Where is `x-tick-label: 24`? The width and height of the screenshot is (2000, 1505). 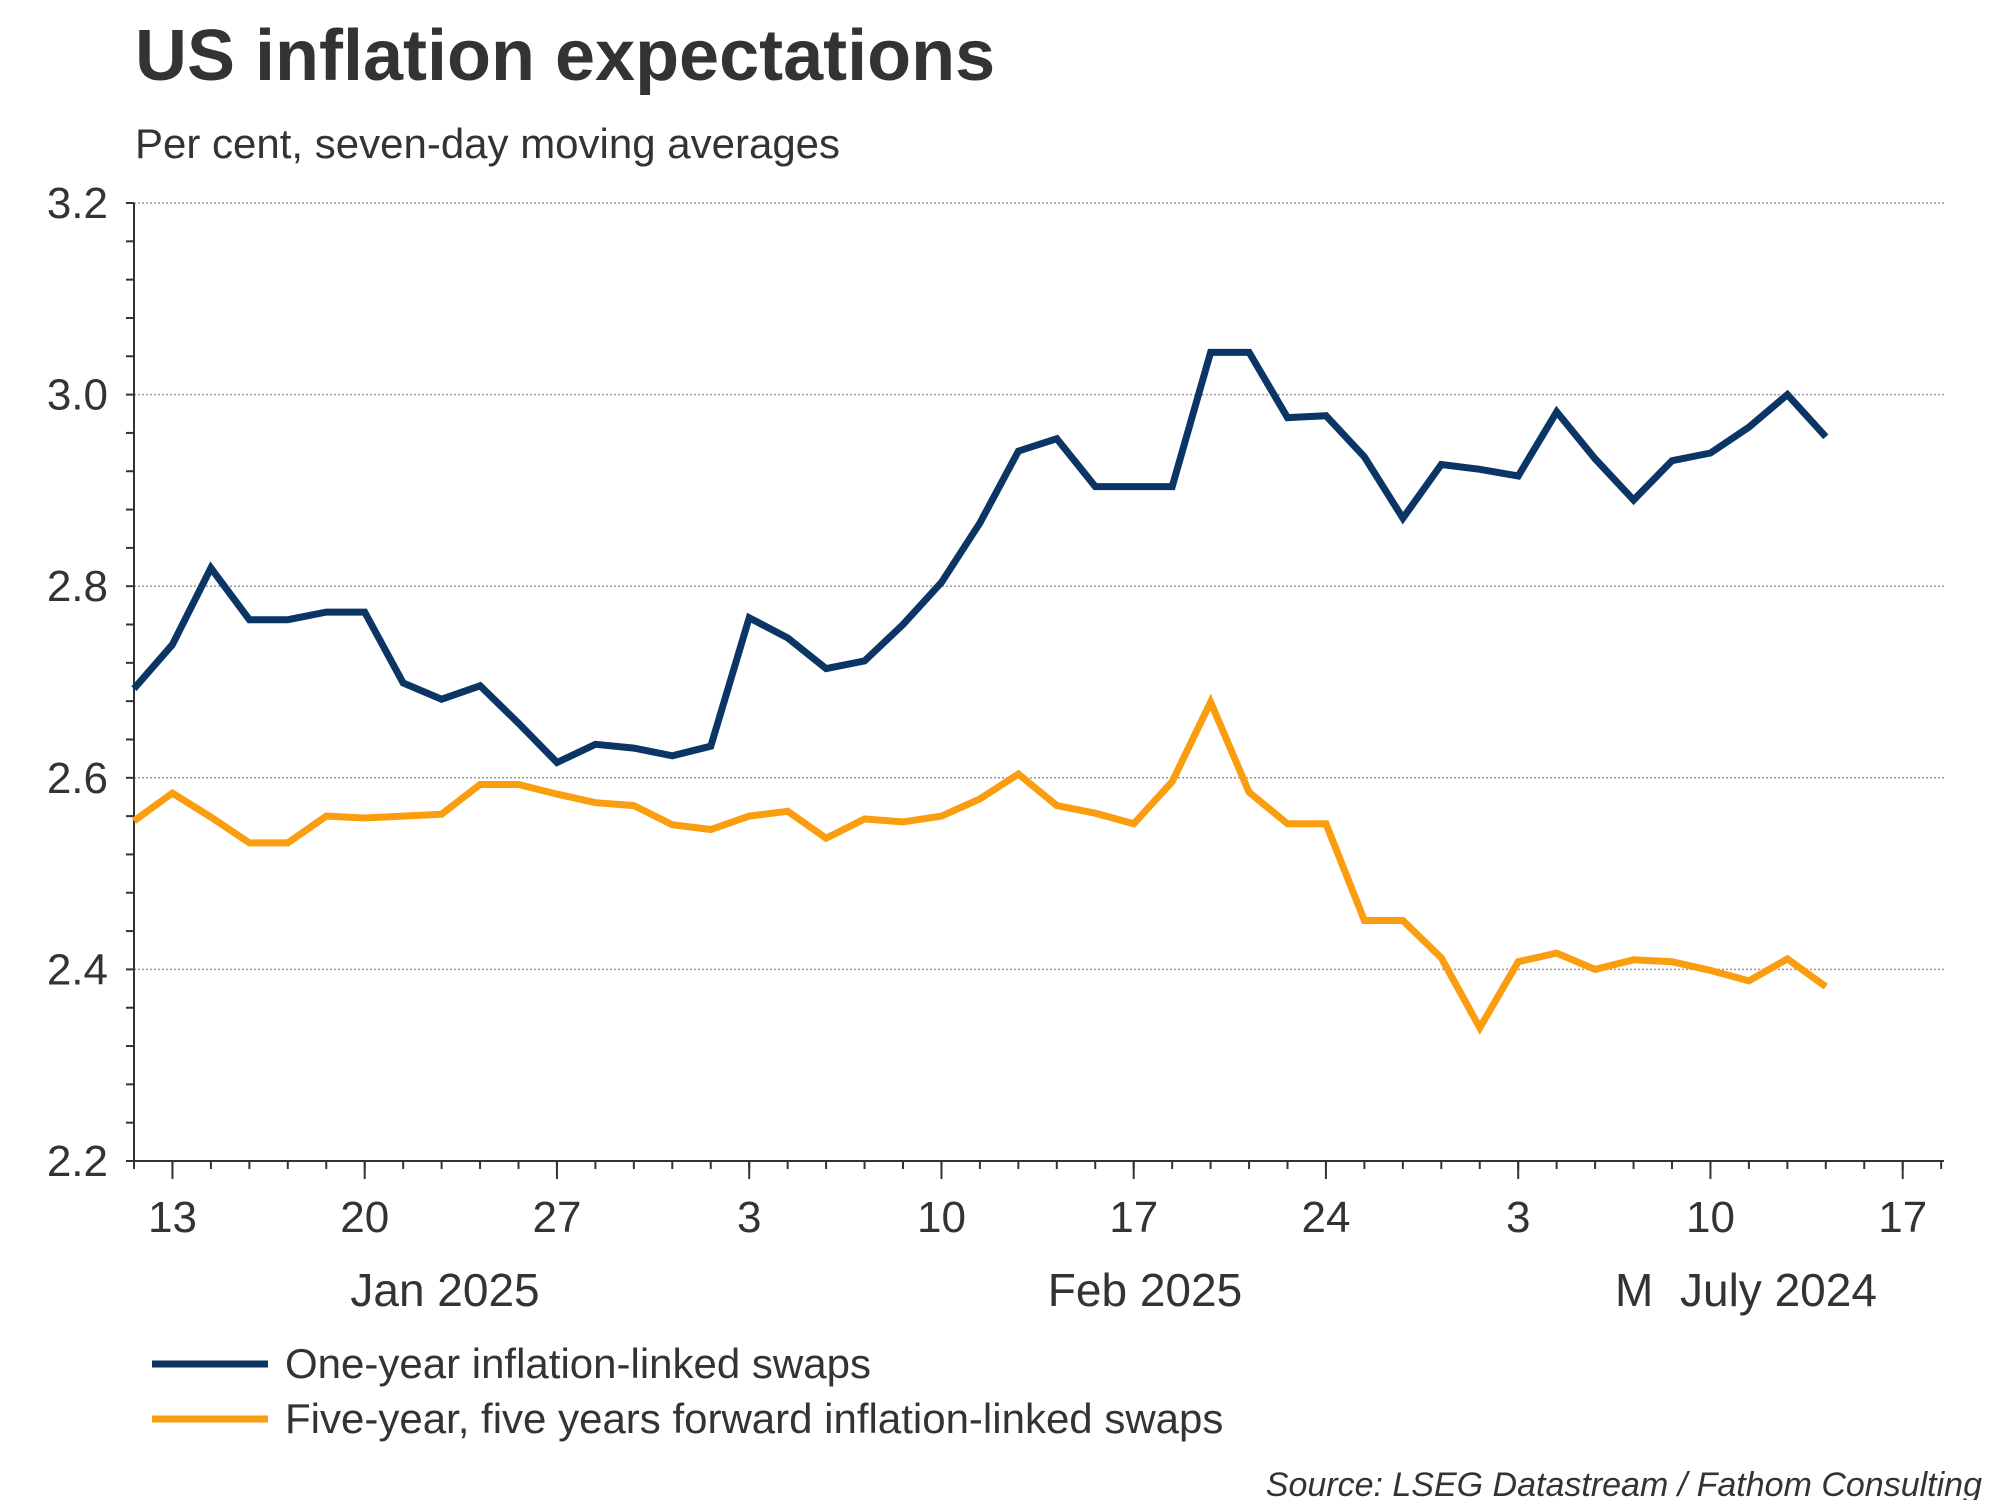
x-tick-label: 24 is located at coordinates (1325, 1217).